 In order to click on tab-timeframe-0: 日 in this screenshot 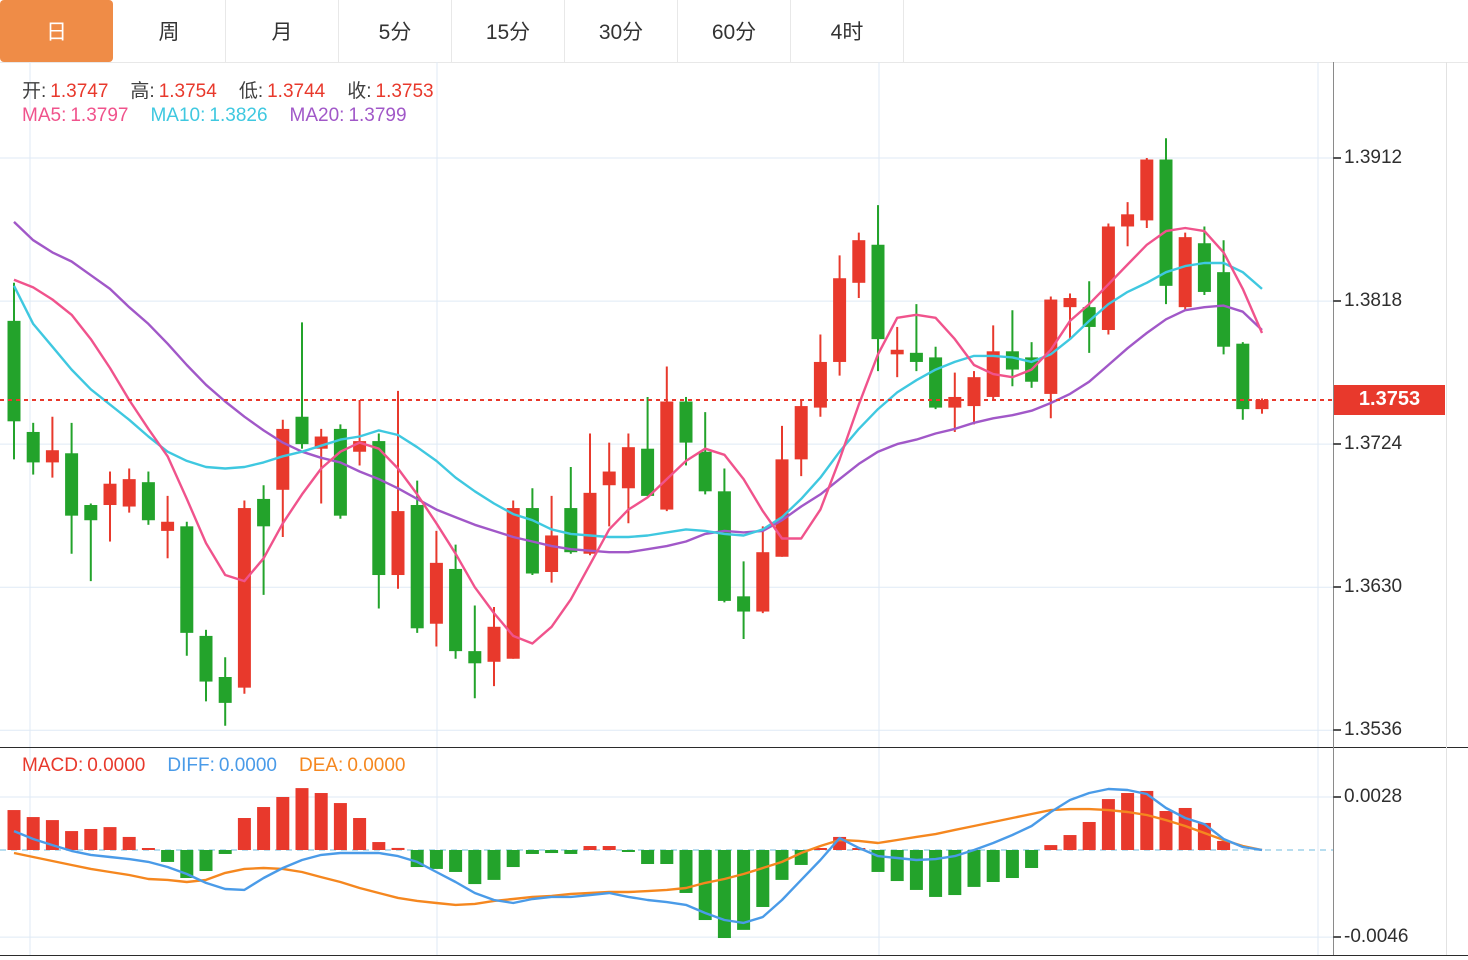, I will do `click(56, 31)`.